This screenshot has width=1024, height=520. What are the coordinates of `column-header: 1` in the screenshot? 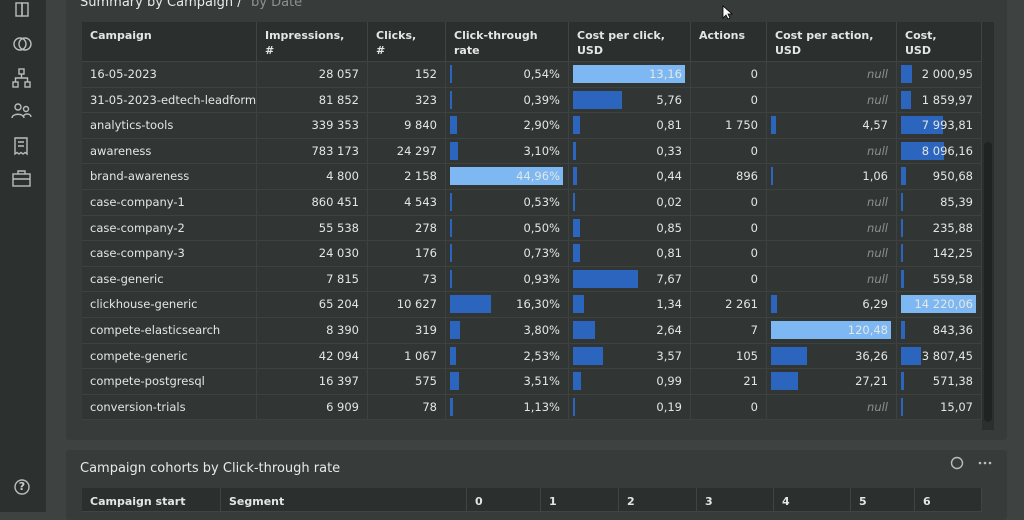 It's located at (580, 500).